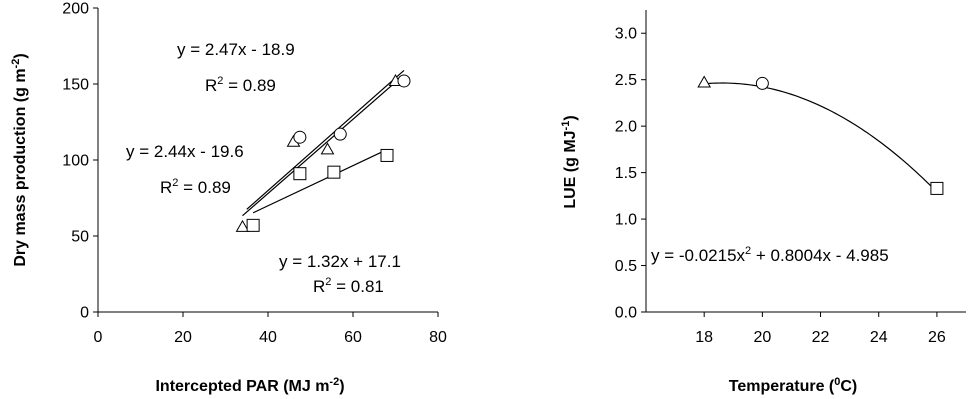 The height and width of the screenshot is (399, 970). What do you see at coordinates (626, 266) in the screenshot?
I see `y-tick-label: 0.5` at bounding box center [626, 266].